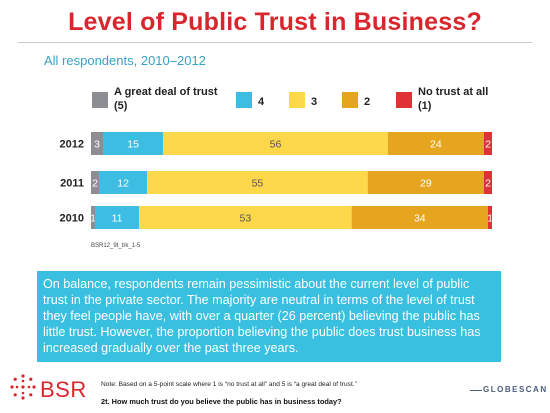 The width and height of the screenshot is (550, 413). I want to click on data-label: 11, so click(117, 219).